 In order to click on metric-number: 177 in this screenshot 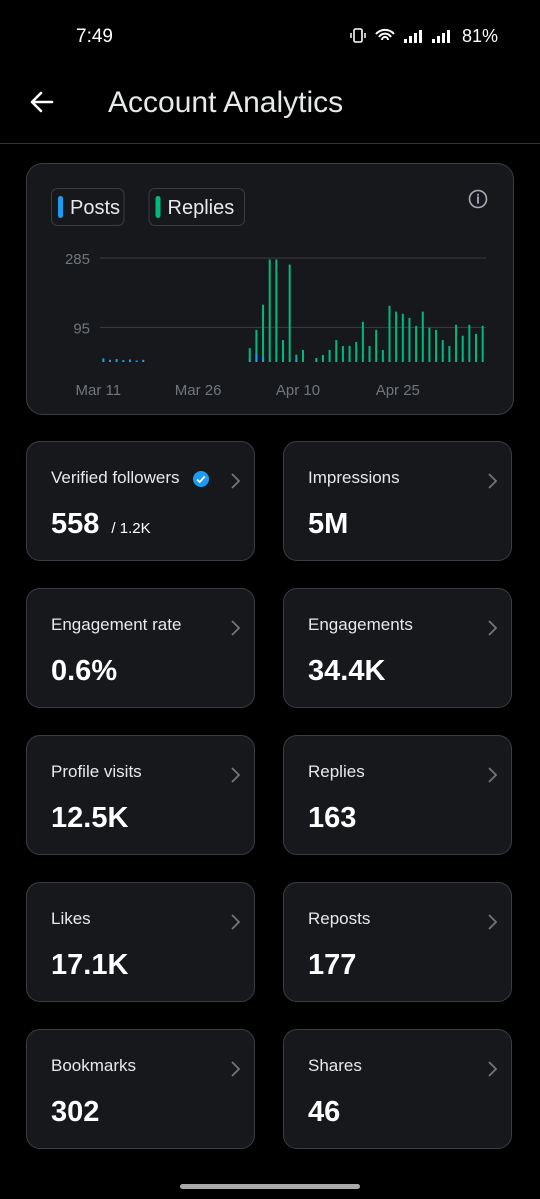, I will do `click(332, 965)`.